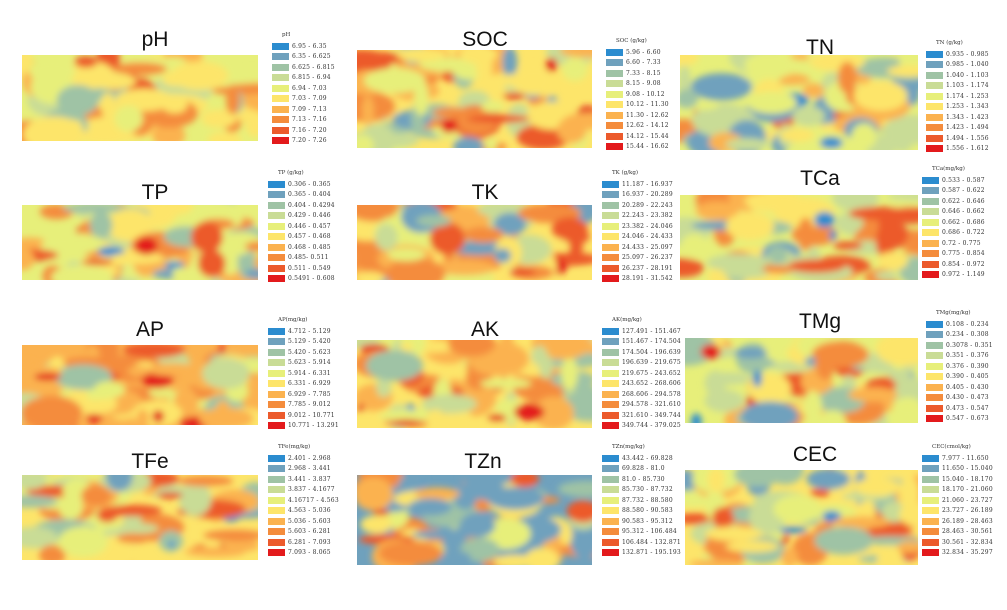 This screenshot has width=1007, height=610. What do you see at coordinates (967, 479) in the screenshot?
I see `legend-range-label: 15.040 - 18.170` at bounding box center [967, 479].